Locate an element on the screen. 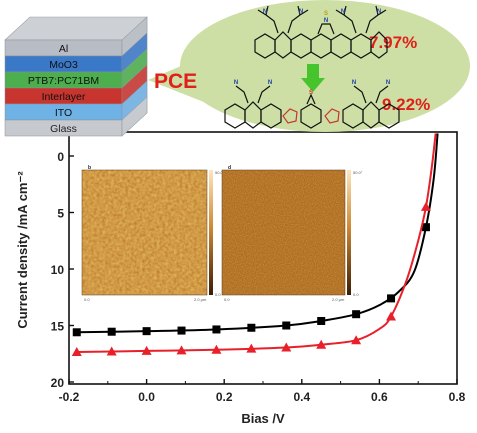 This screenshot has width=477, height=433. molecule-bottom is located at coordinates (312, 107).